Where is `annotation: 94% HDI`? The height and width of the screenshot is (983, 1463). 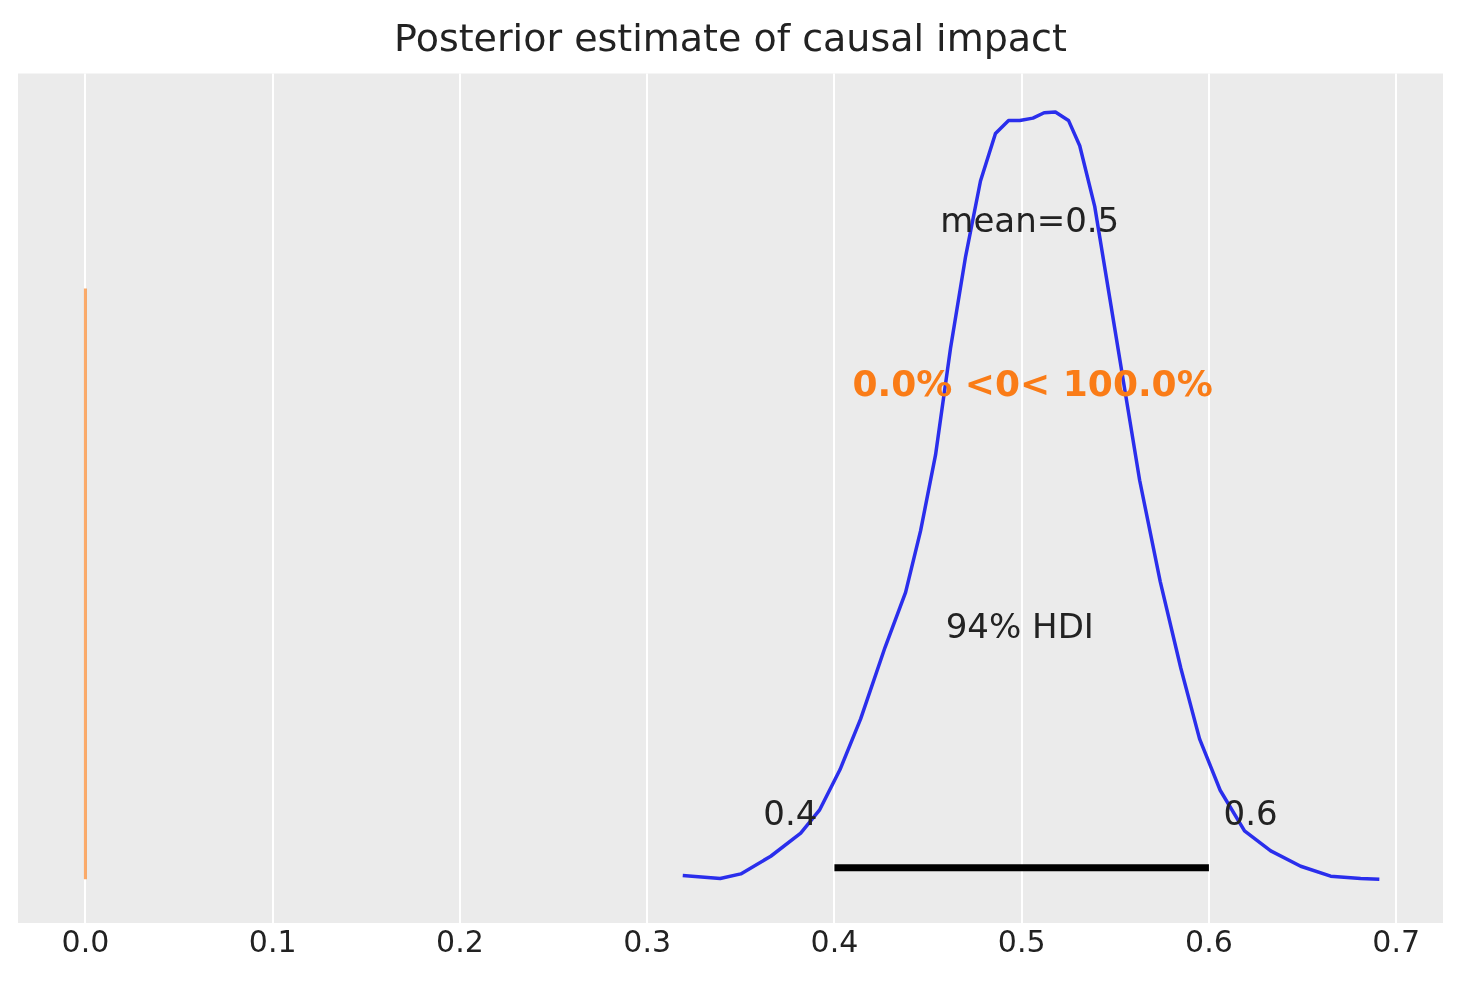 annotation: 94% HDI is located at coordinates (1019, 625).